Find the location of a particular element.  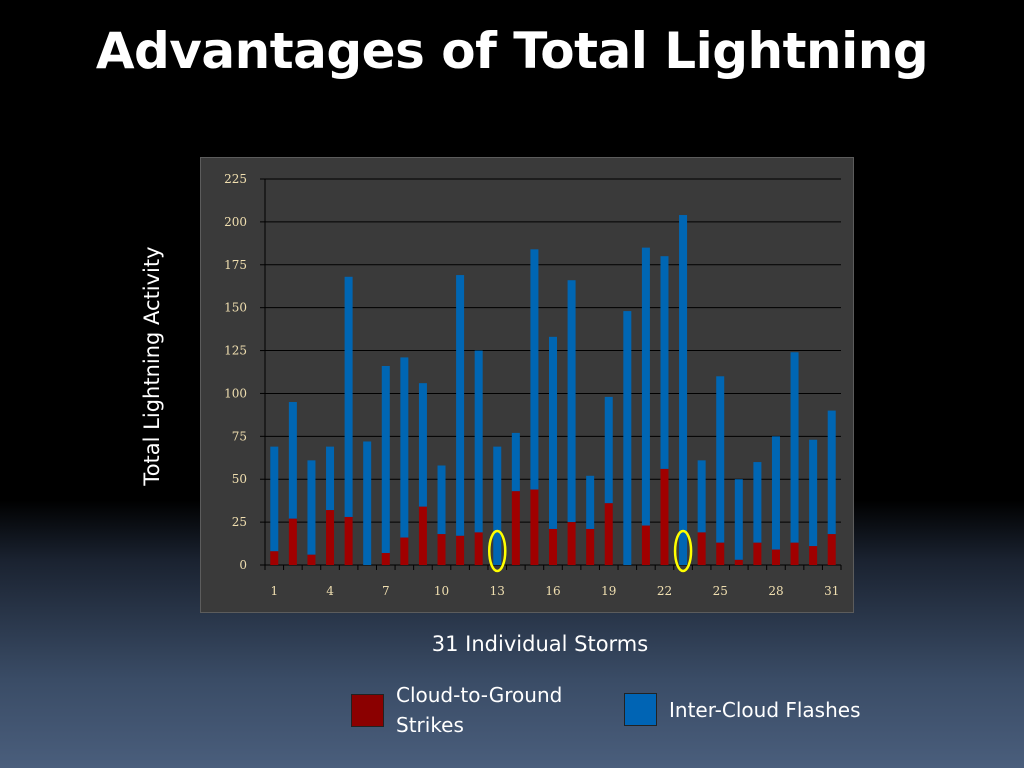

x-tick-label: 28 is located at coordinates (775, 591).